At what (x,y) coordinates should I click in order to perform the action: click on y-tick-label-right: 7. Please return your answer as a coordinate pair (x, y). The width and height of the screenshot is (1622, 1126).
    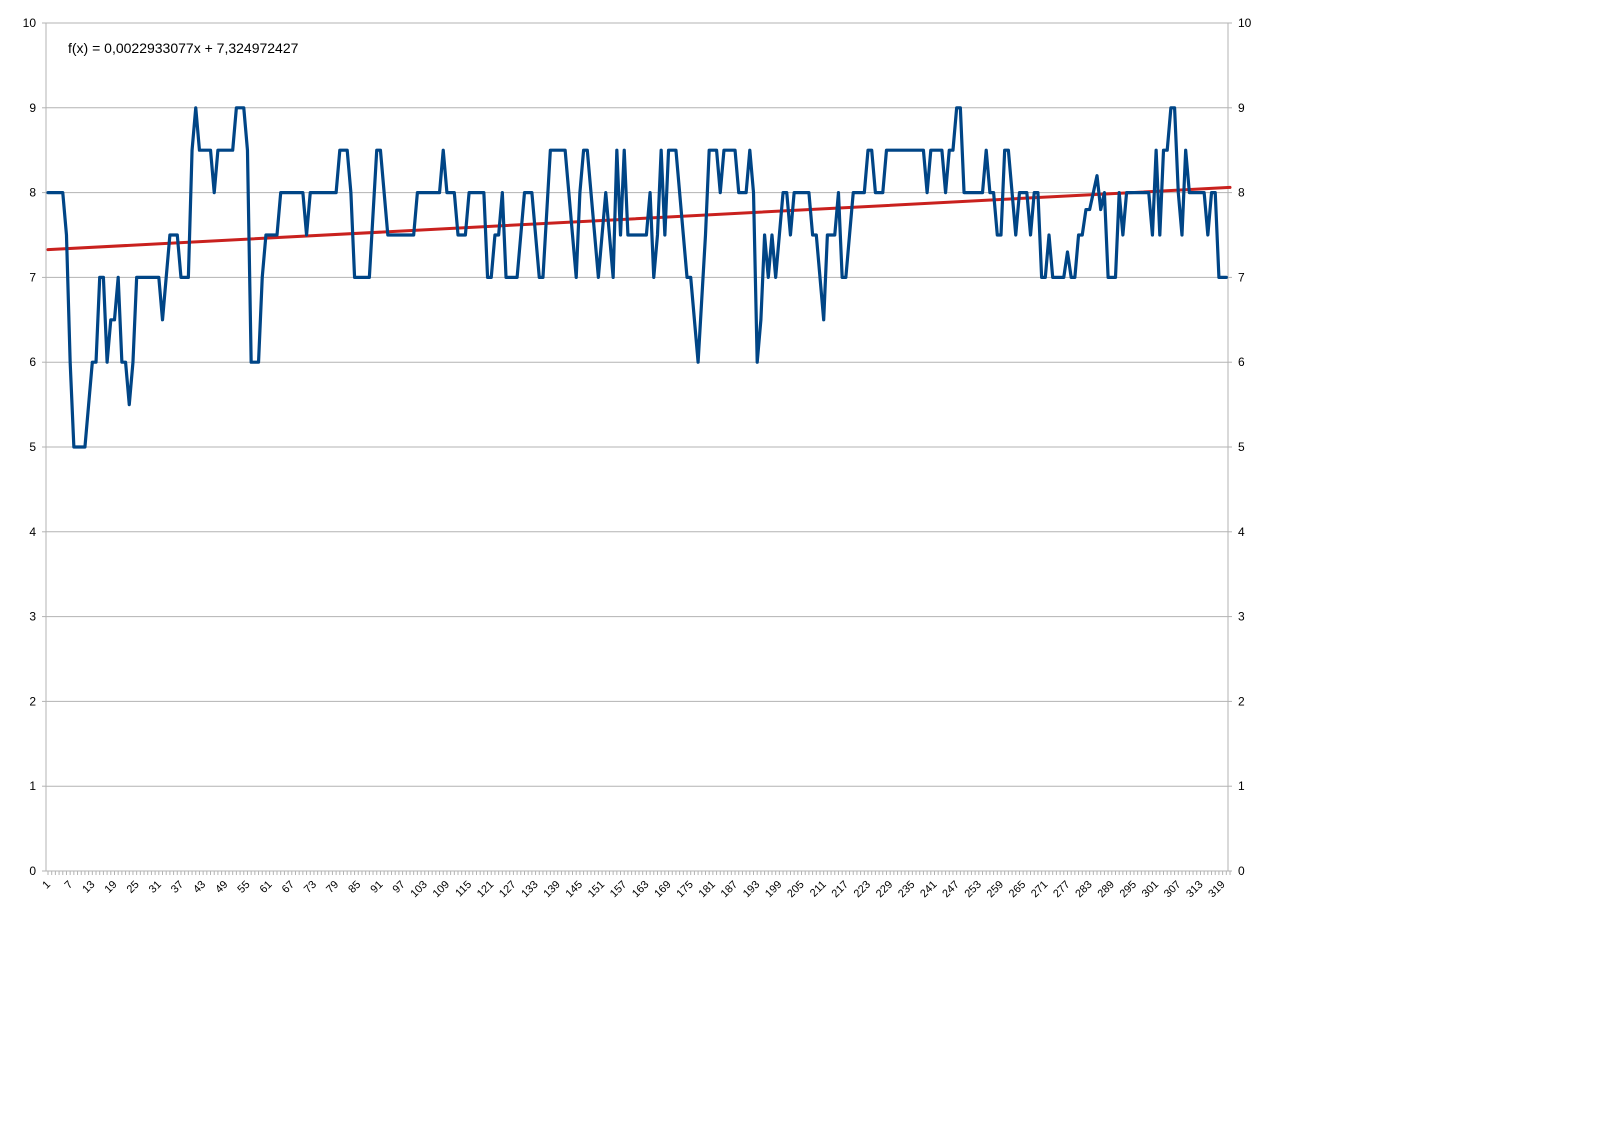
    Looking at the image, I should click on (1241, 277).